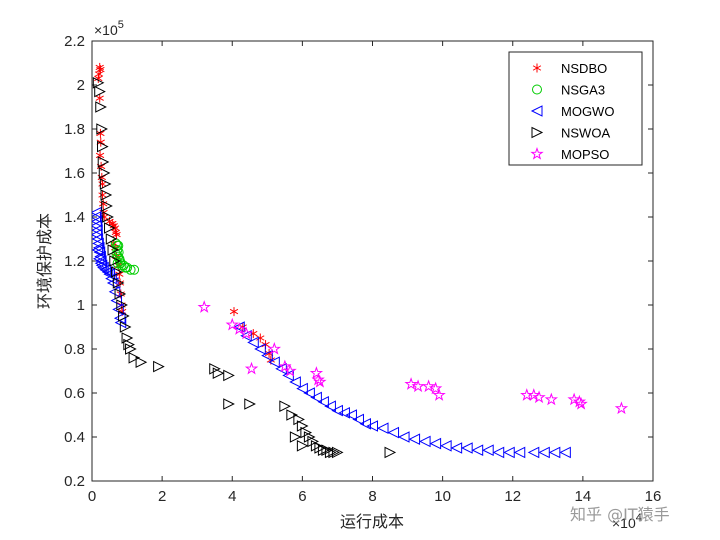  Describe the element at coordinates (81, 85) in the screenshot. I see `y-tick-label: 2` at that location.